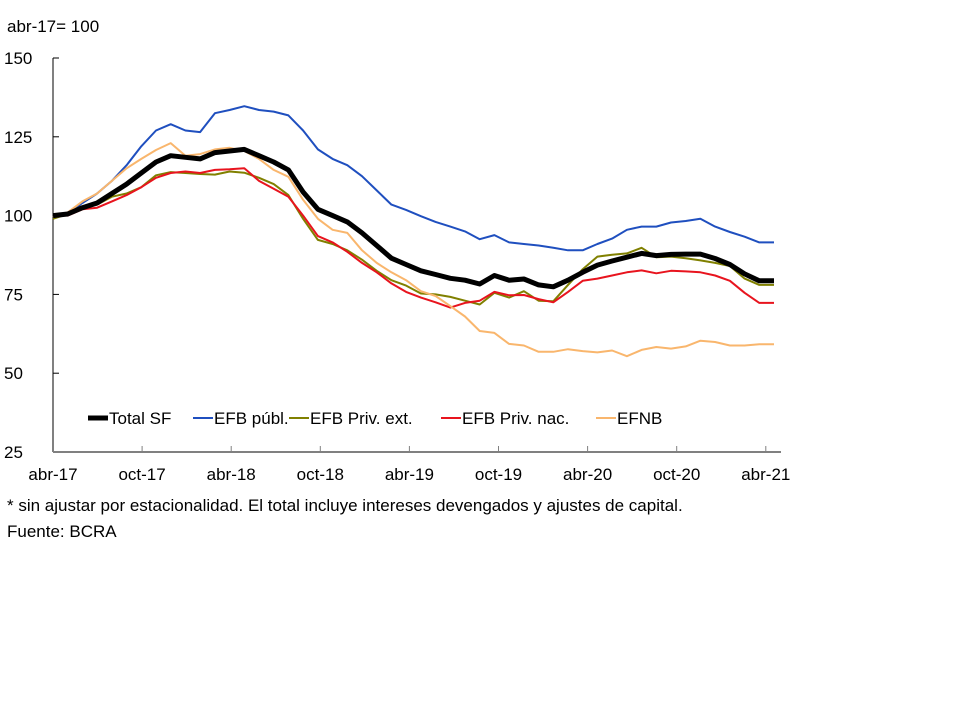 The image size is (960, 720). I want to click on x-tick-label: oct-19, so click(498, 474).